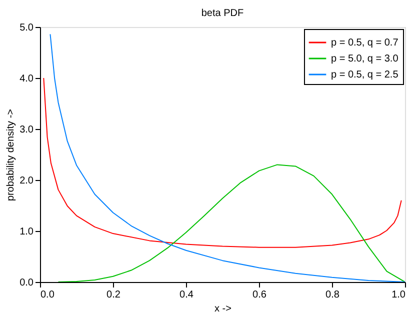 This screenshot has height=320, width=420. I want to click on x-tick-label: 0.4, so click(187, 295).